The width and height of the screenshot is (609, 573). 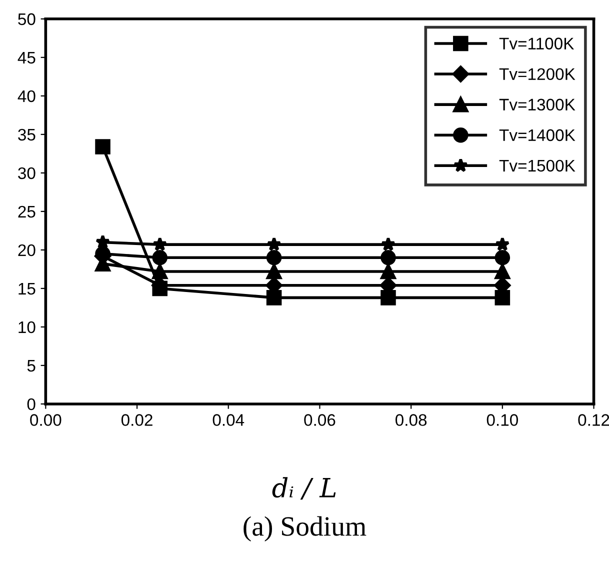 What do you see at coordinates (536, 44) in the screenshot?
I see `legend-label: Tv=1100K` at bounding box center [536, 44].